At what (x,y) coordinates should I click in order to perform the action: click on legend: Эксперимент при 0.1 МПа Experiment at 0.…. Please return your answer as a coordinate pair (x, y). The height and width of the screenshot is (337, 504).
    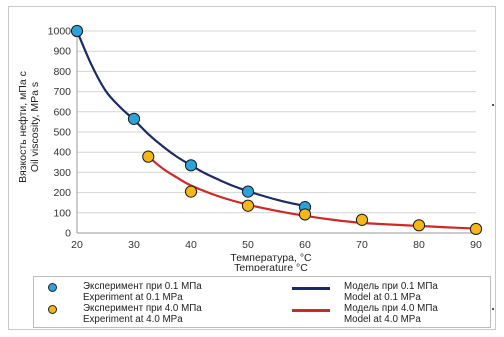
    Looking at the image, I should click on (262, 302).